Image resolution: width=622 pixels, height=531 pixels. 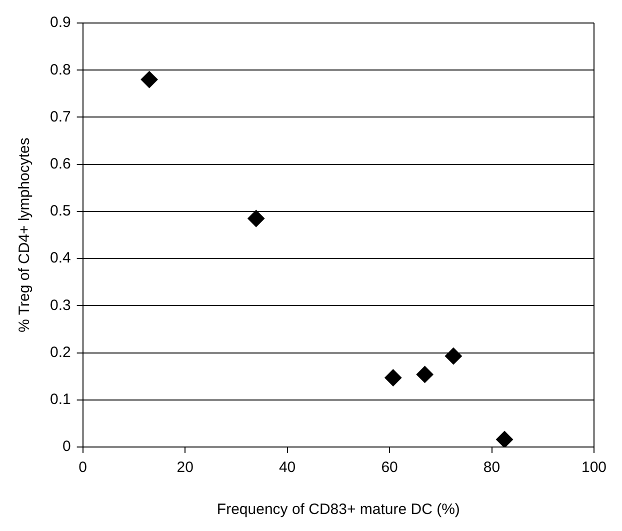 I want to click on x-axis-title: Frequency of CD83+ mature DC (%), so click(x=338, y=509).